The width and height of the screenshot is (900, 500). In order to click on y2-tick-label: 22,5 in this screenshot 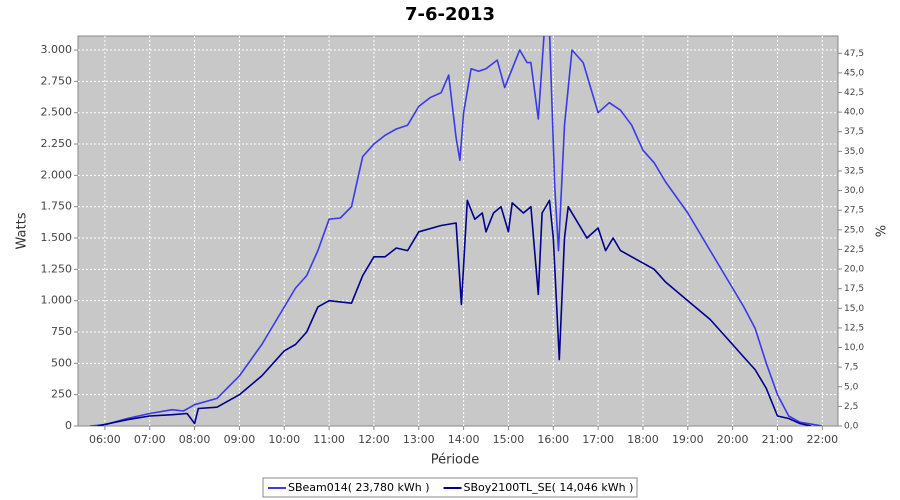, I will do `click(854, 250)`.